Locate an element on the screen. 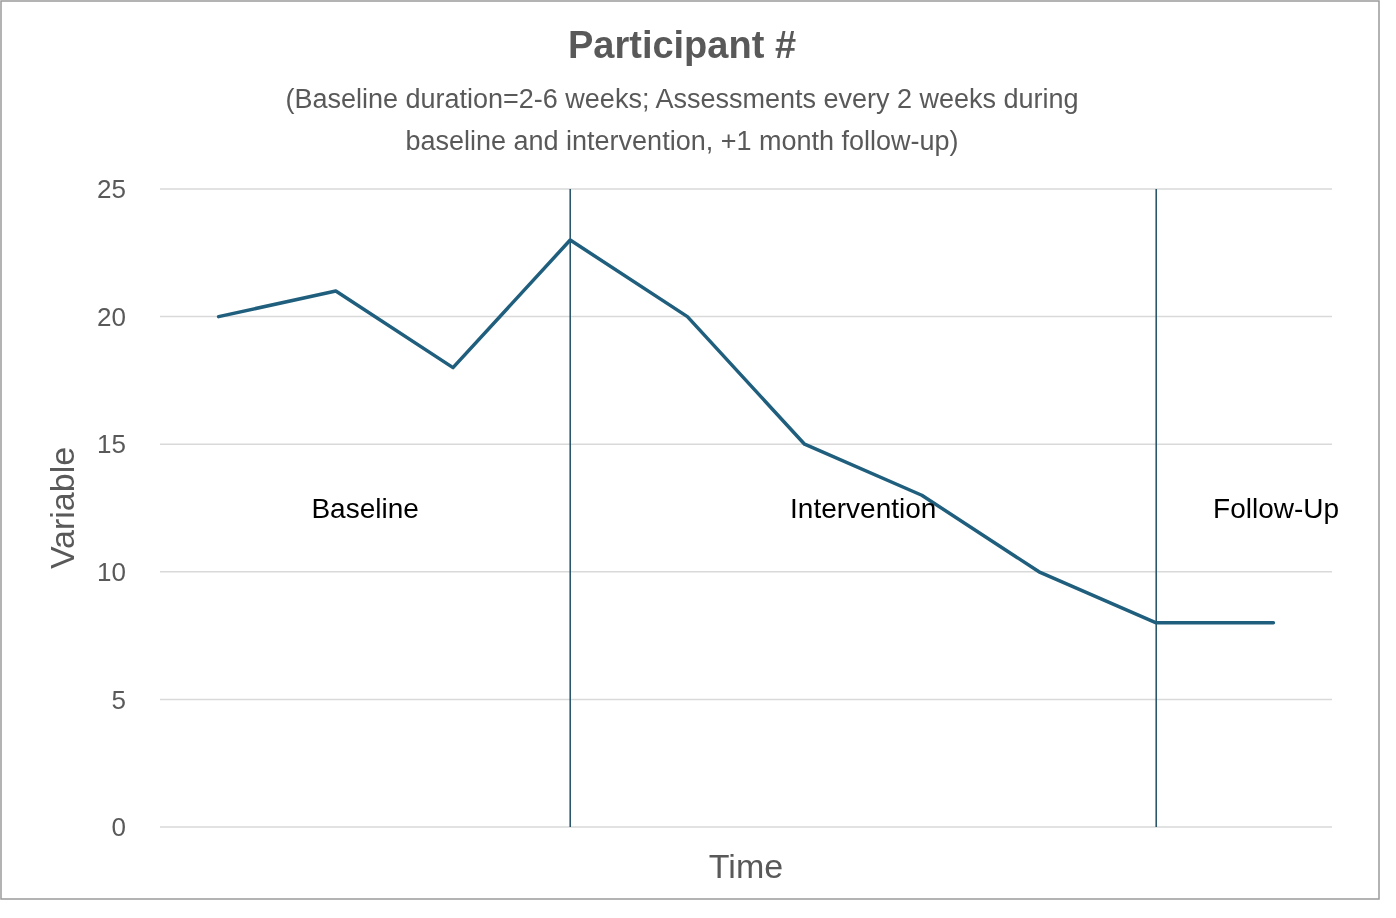 This screenshot has width=1396, height=918. y-tick-label: 0 is located at coordinates (118, 827).